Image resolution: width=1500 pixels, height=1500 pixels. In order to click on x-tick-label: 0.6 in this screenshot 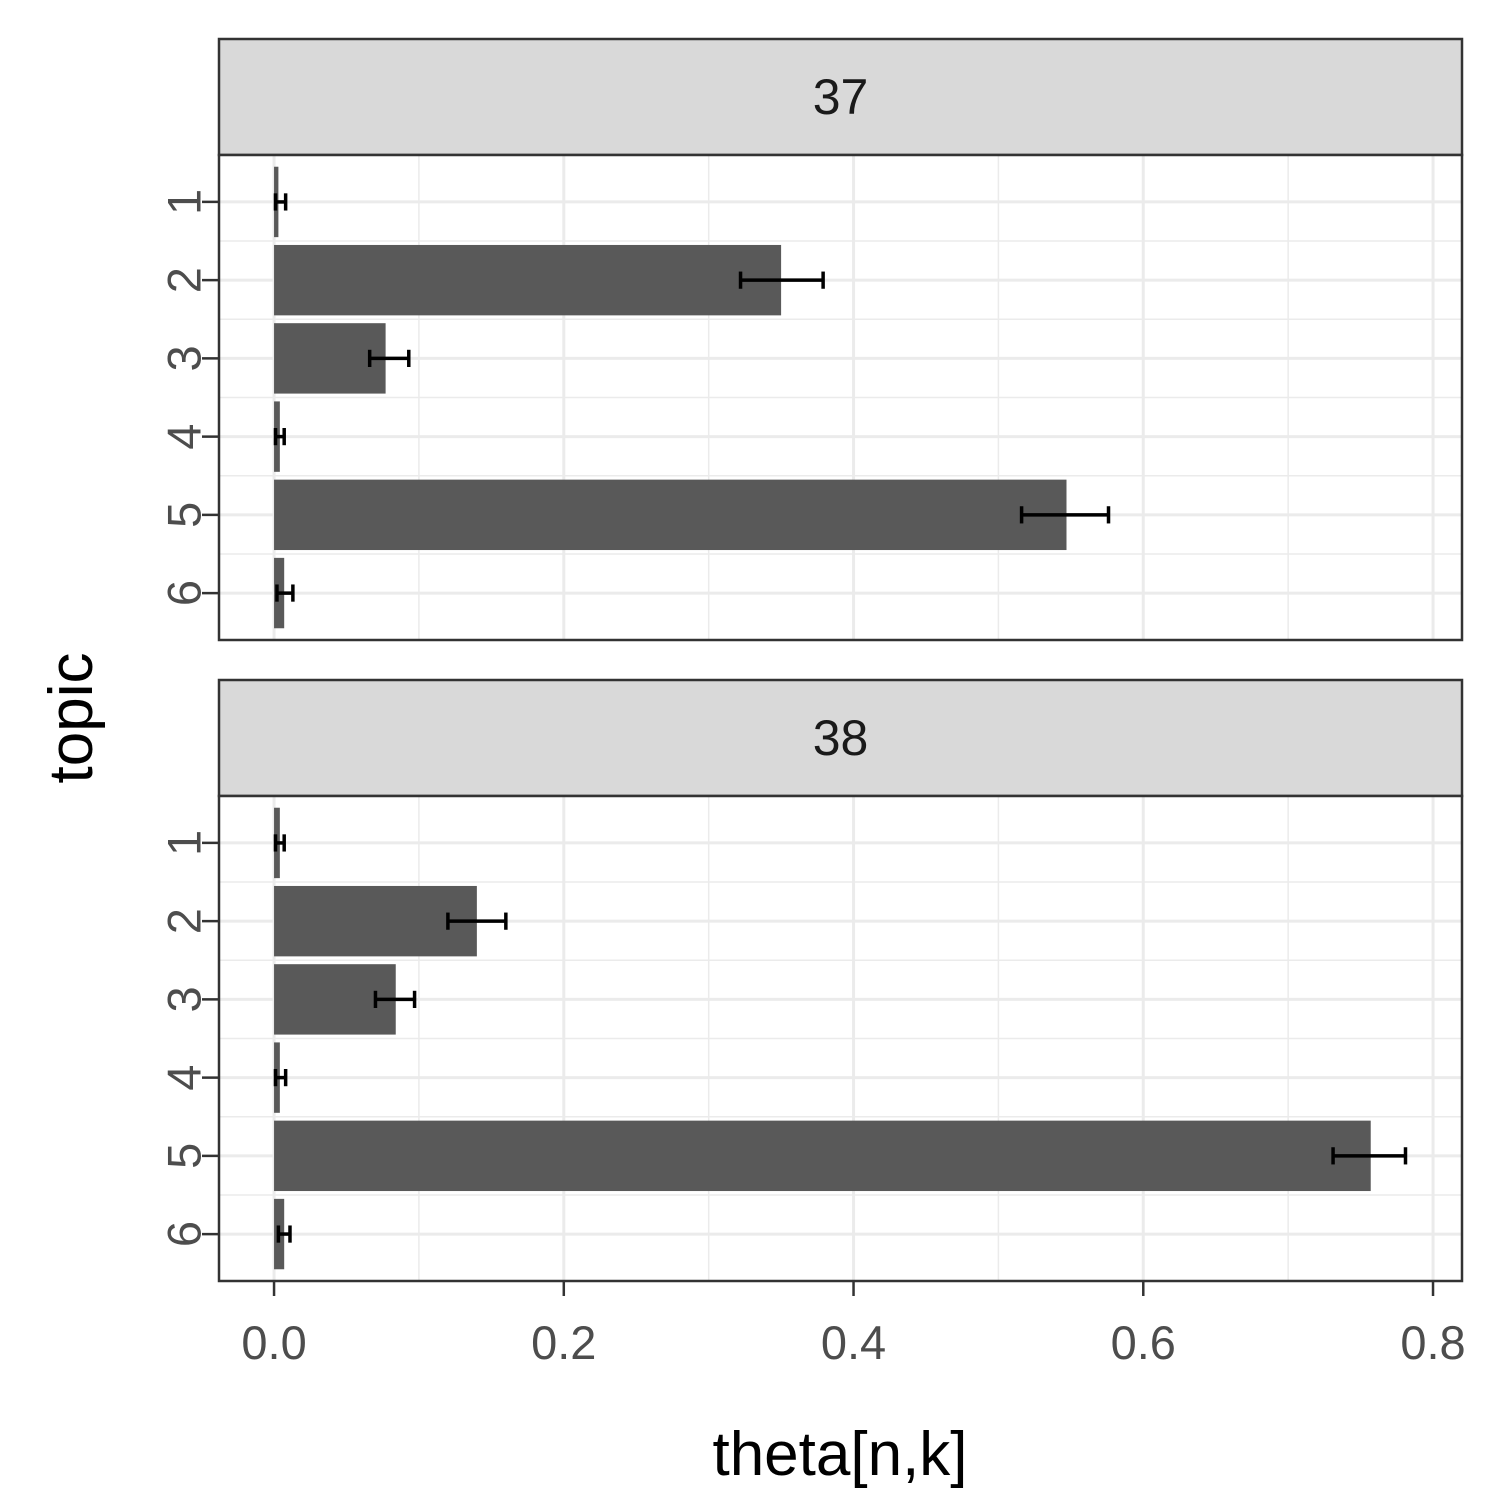, I will do `click(1143, 1342)`.